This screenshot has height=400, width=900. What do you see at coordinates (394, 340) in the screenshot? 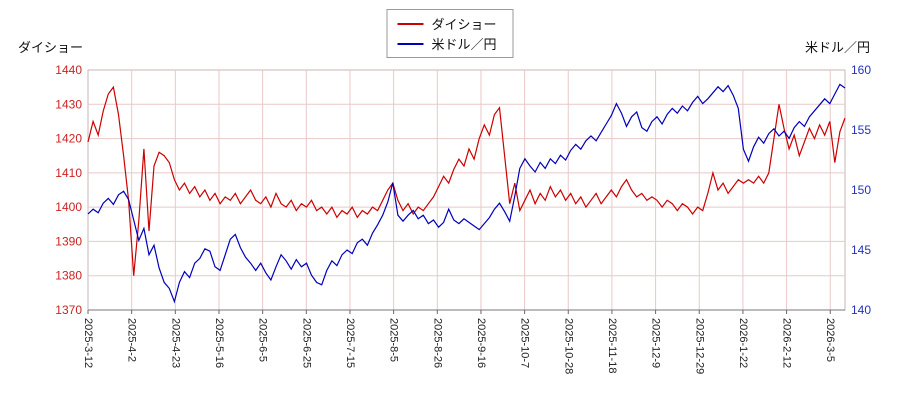
I see `x-axis-tick-label: 2025-8-5` at bounding box center [394, 340].